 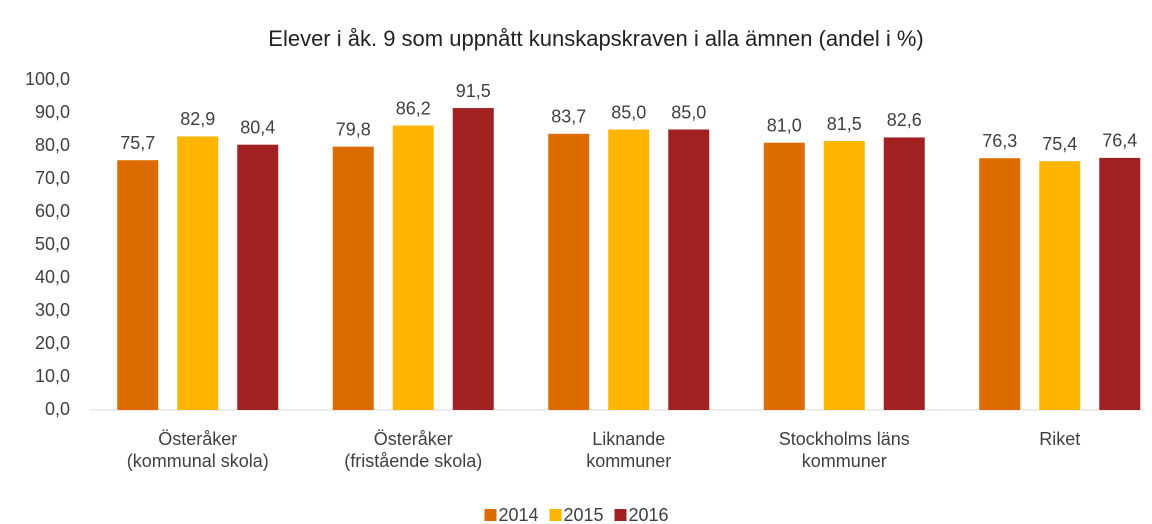 What do you see at coordinates (257, 127) in the screenshot?
I see `data-label: 80,4` at bounding box center [257, 127].